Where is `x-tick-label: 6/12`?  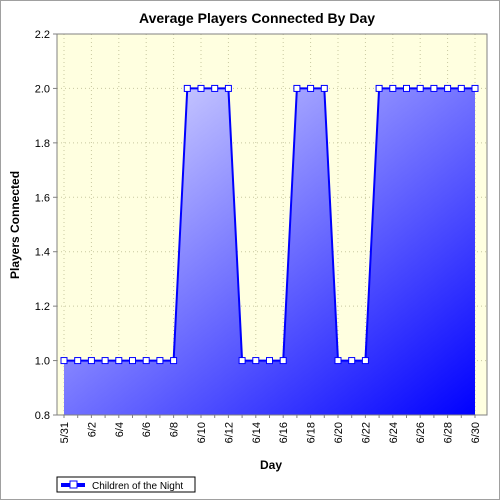
x-tick-label: 6/12 is located at coordinates (229, 432).